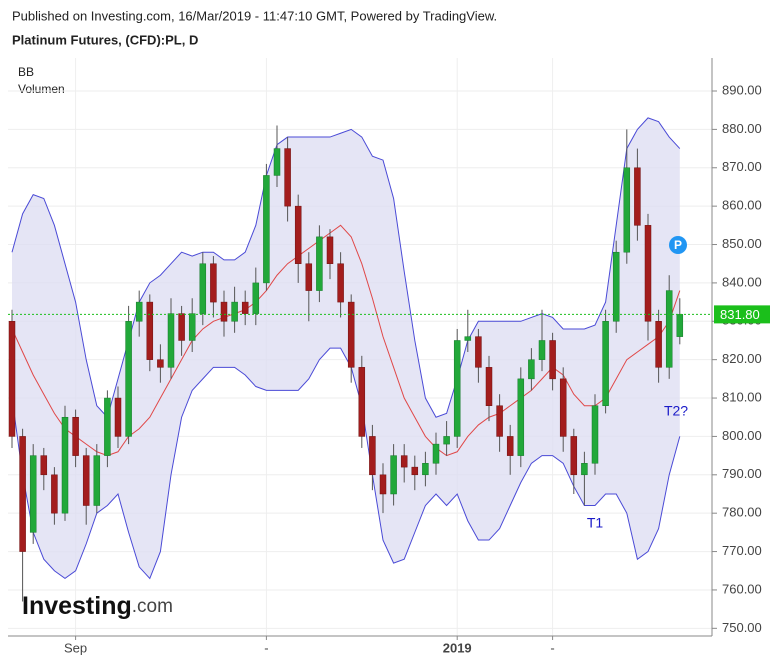 The image size is (776, 663). What do you see at coordinates (105, 39) in the screenshot?
I see `chart-title: Platinum Futures, (CFD):PL, D` at bounding box center [105, 39].